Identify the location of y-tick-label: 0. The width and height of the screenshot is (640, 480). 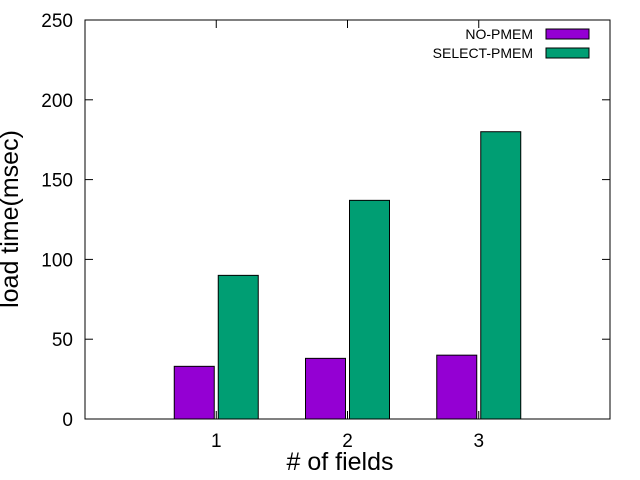
(67, 420).